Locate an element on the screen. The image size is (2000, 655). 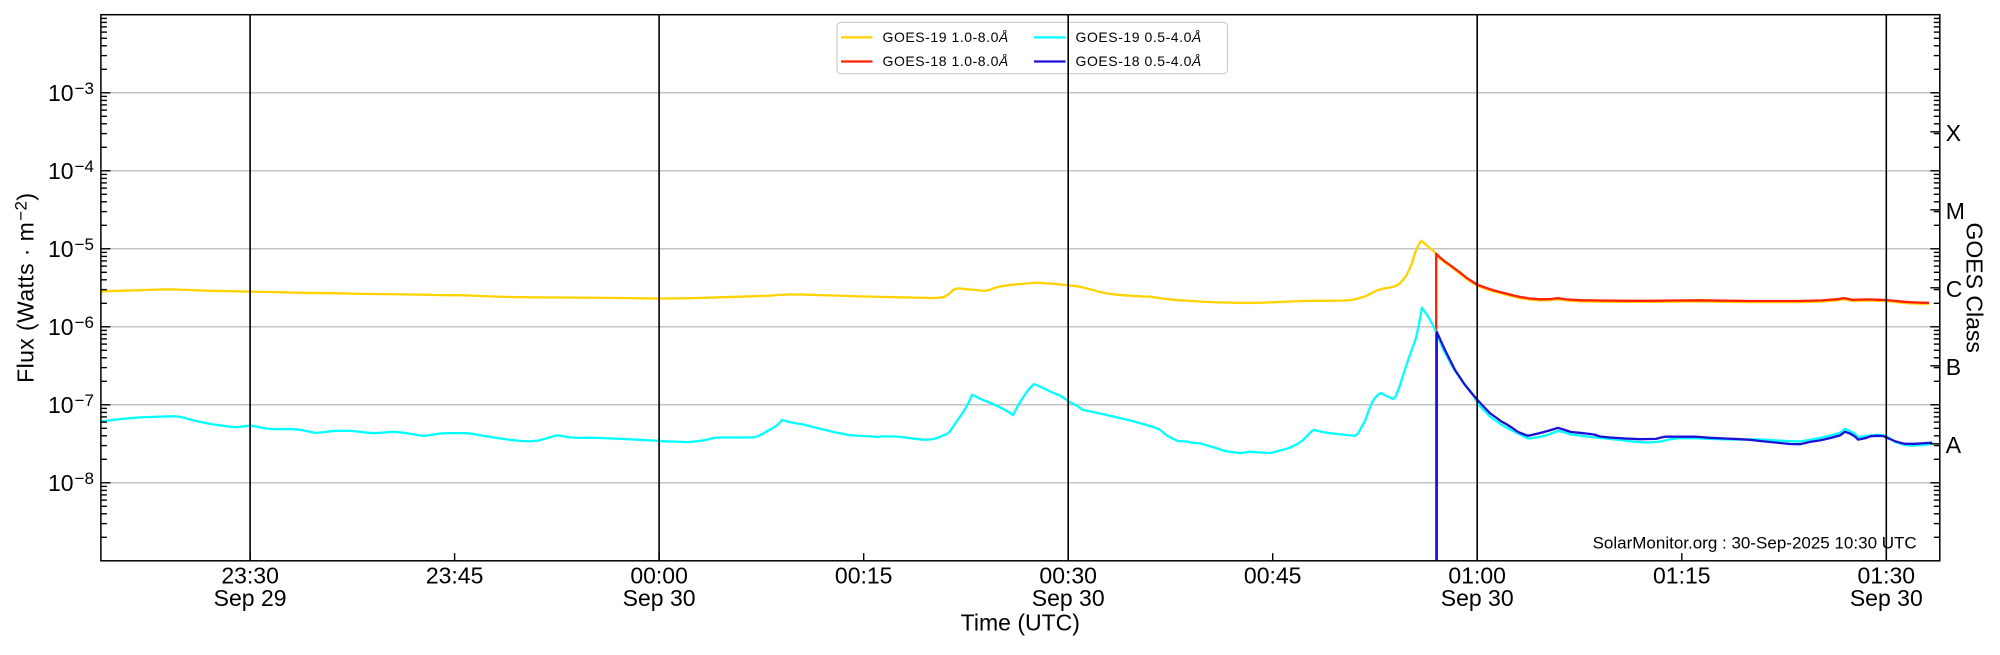
svg-text: C is located at coordinates (1954, 289).